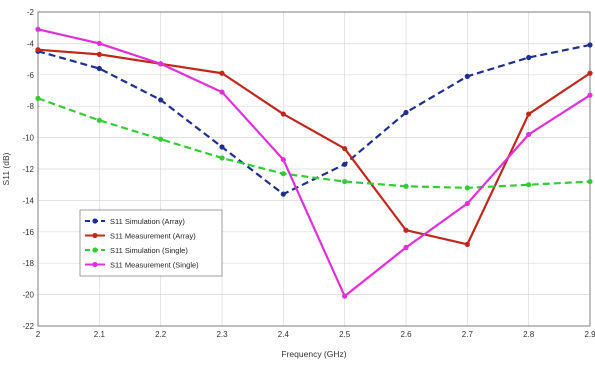  I want to click on x-tick-label: 2.6, so click(406, 334).